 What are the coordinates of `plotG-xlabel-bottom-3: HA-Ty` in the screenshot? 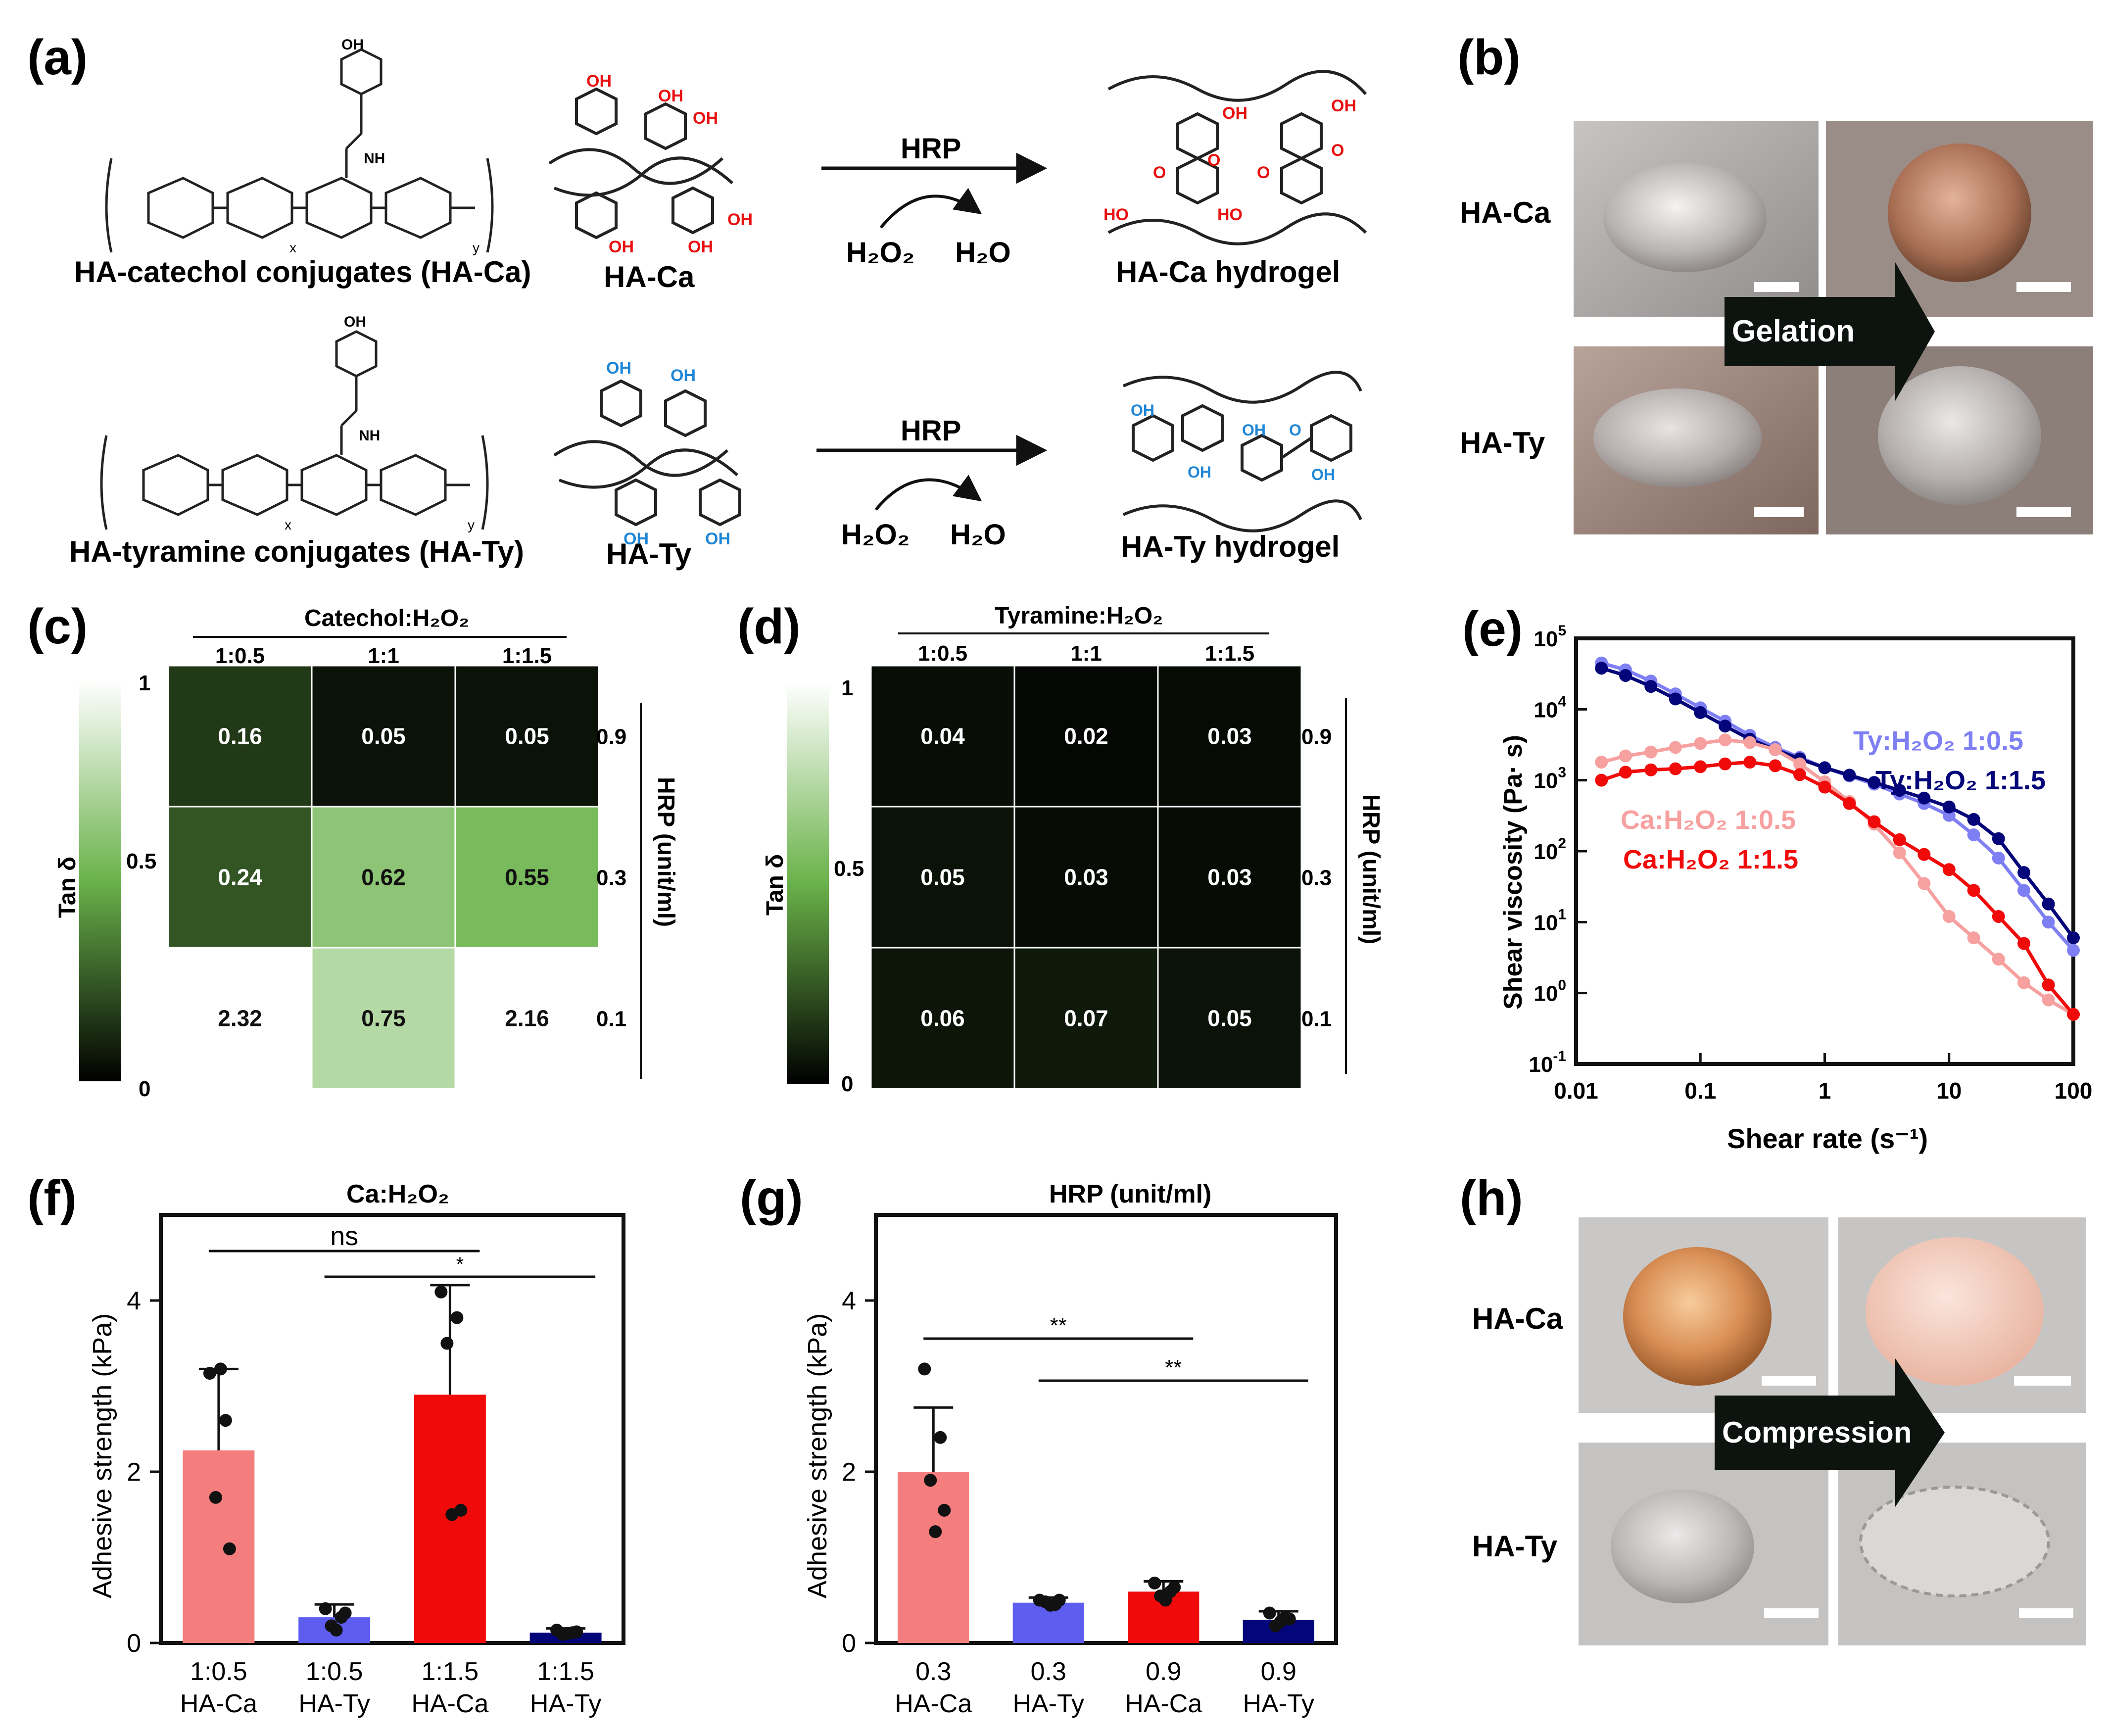 It's located at (1278, 1703).